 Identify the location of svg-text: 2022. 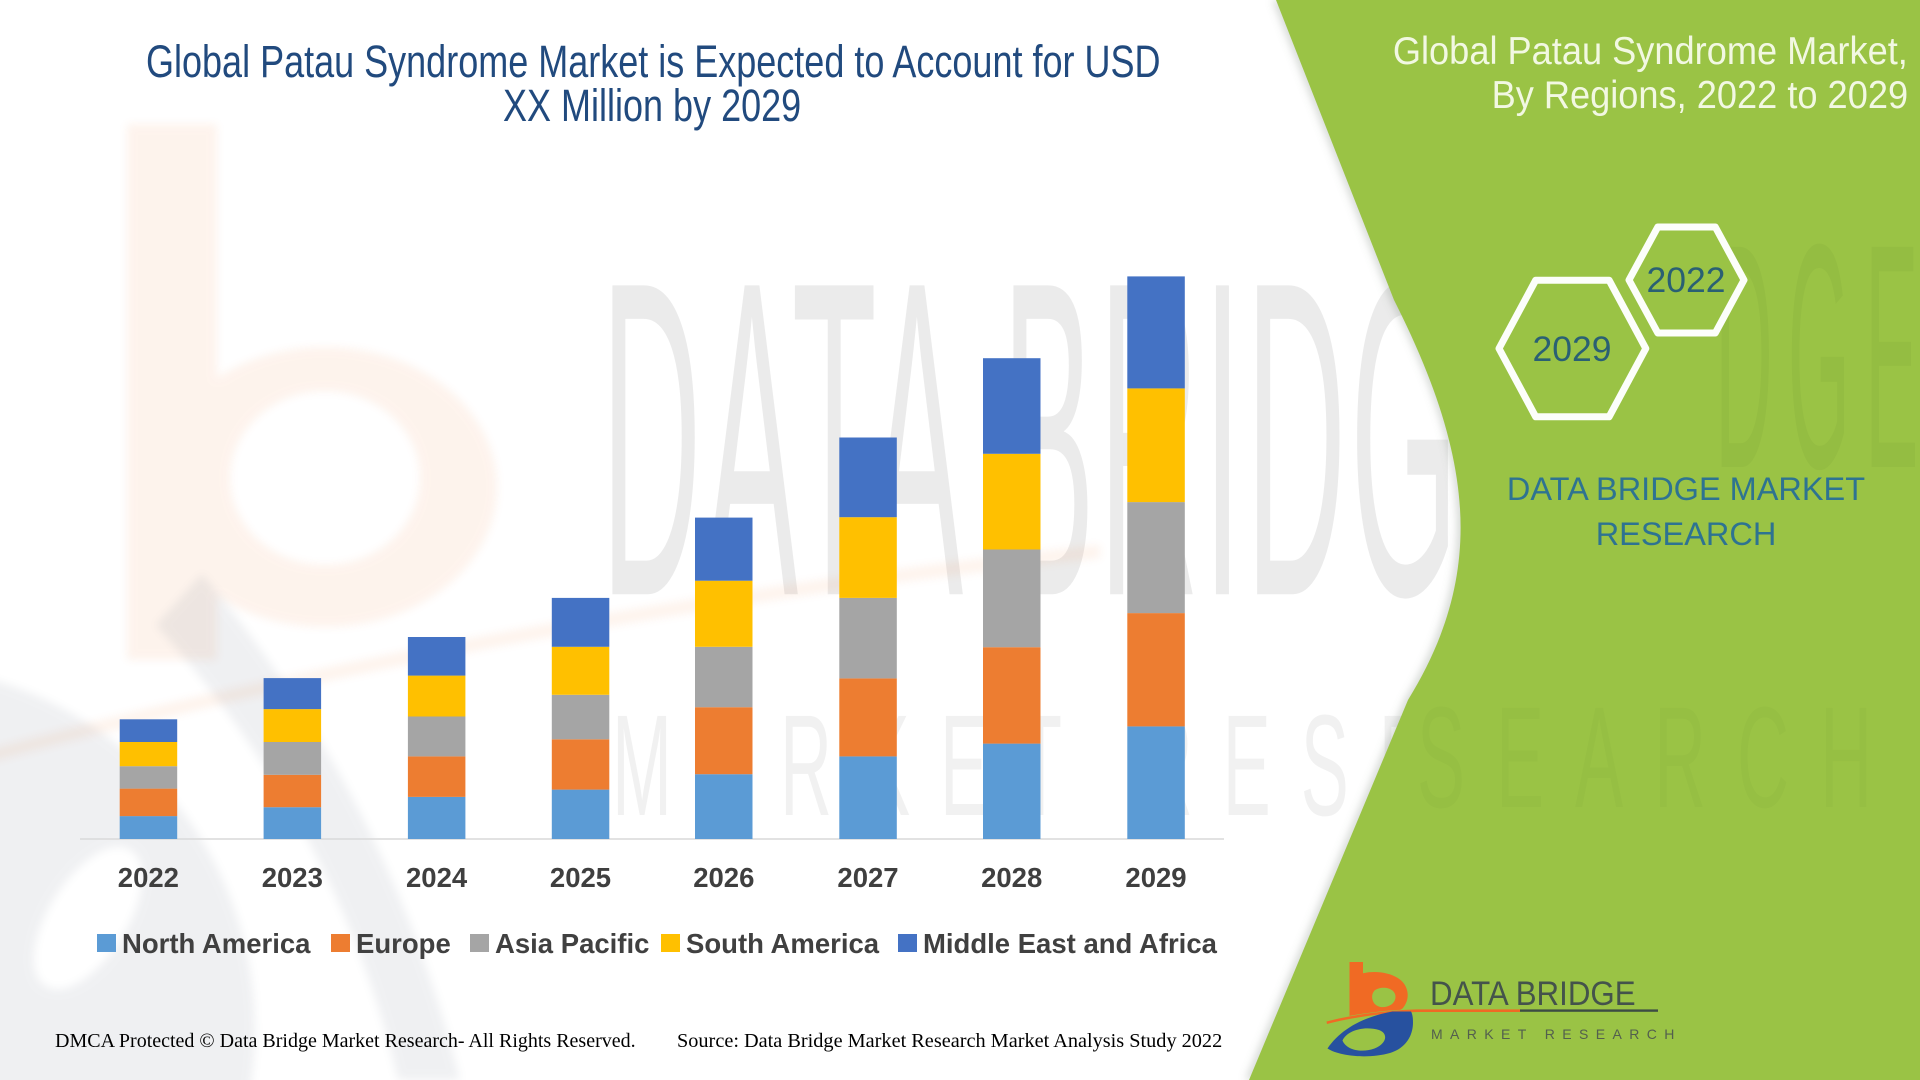
(1686, 280).